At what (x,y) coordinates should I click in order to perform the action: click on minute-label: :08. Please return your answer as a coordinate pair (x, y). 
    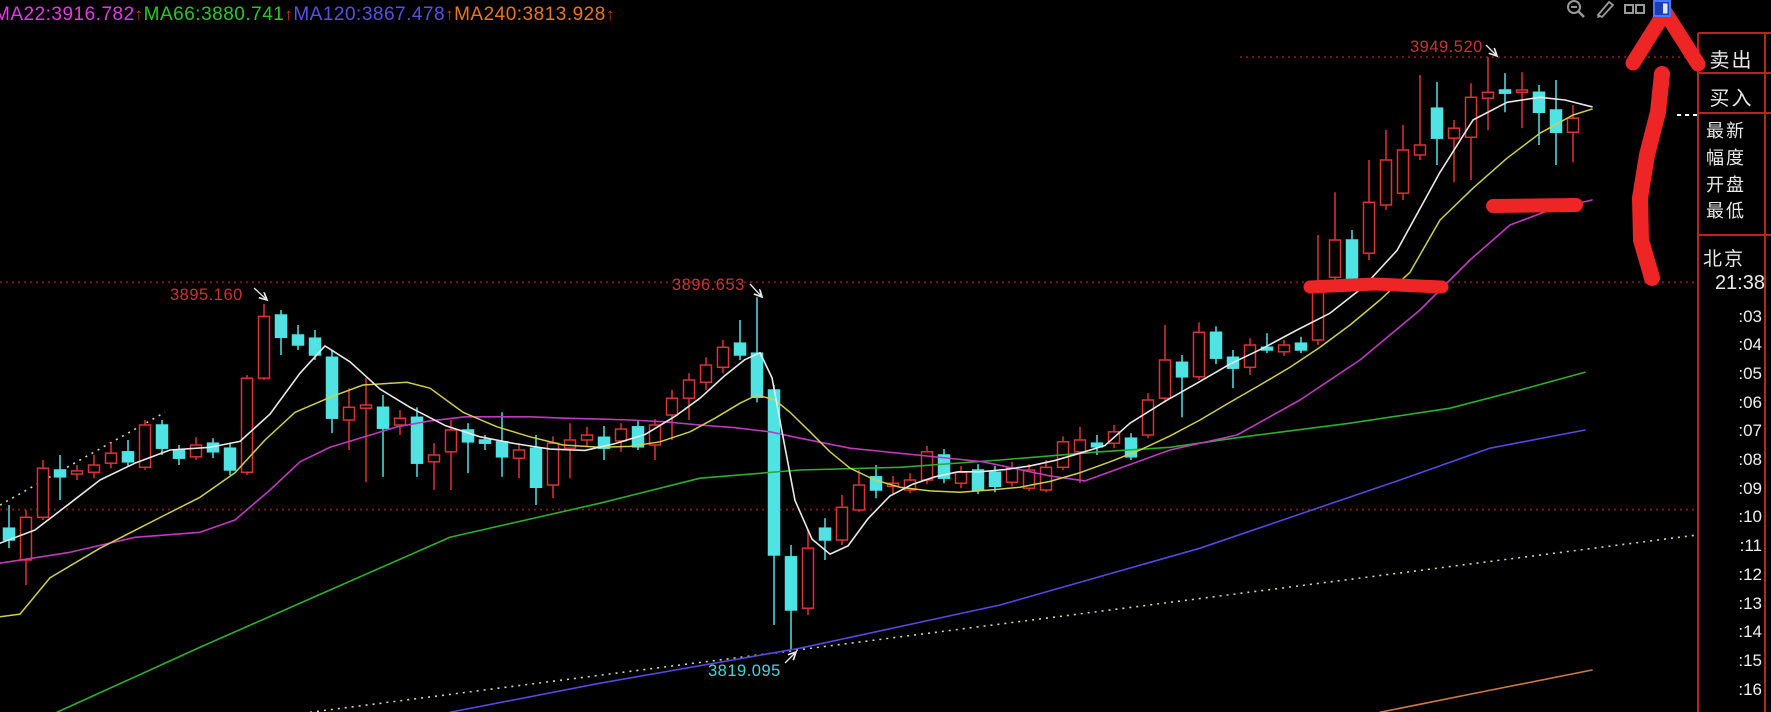
    Looking at the image, I should click on (1750, 459).